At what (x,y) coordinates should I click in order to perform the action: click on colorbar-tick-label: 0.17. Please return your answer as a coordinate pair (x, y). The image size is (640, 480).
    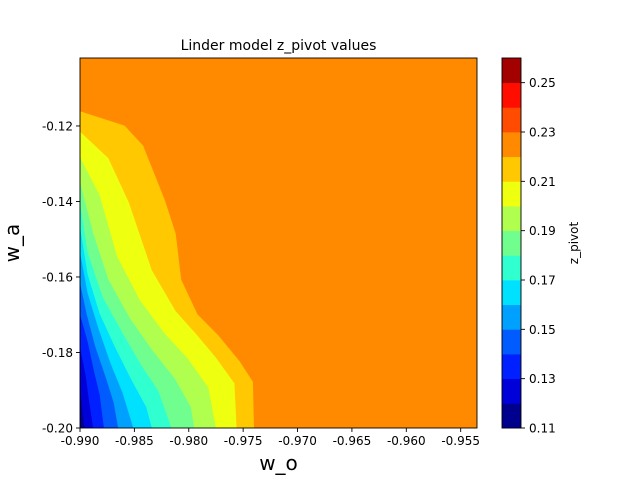
    Looking at the image, I should click on (542, 281).